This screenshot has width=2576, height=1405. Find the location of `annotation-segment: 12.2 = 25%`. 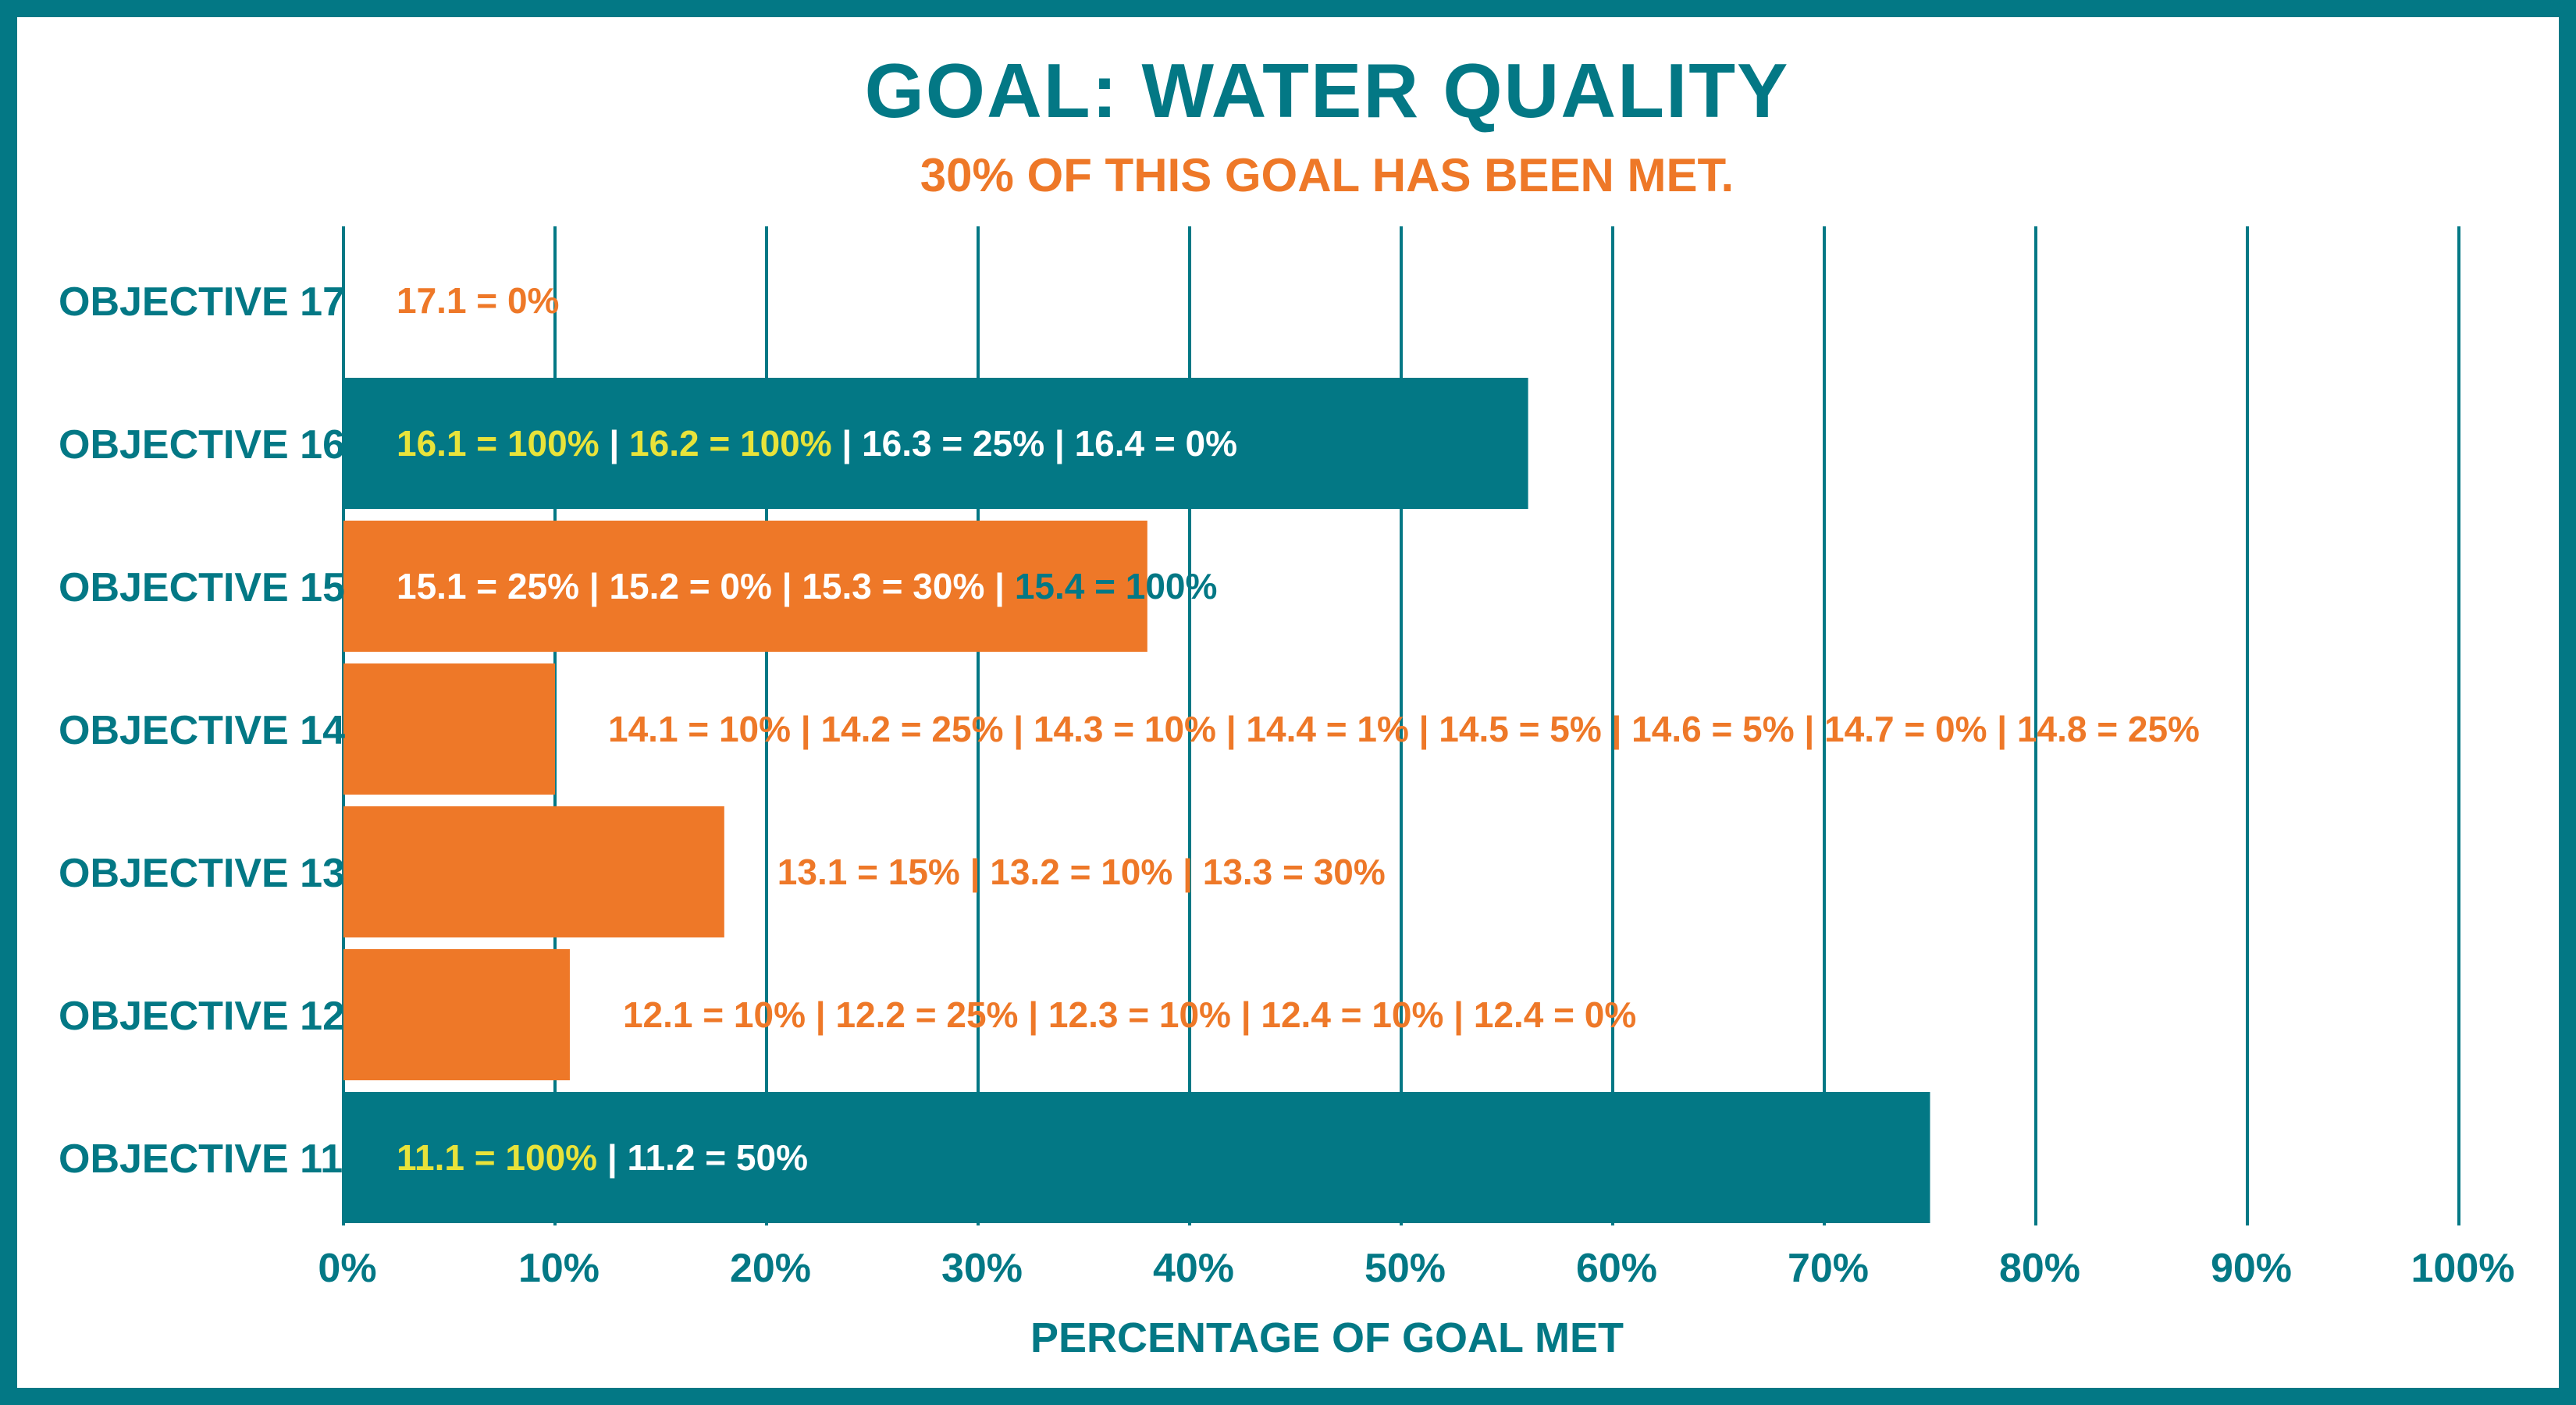

annotation-segment: 12.2 = 25% is located at coordinates (926, 1015).